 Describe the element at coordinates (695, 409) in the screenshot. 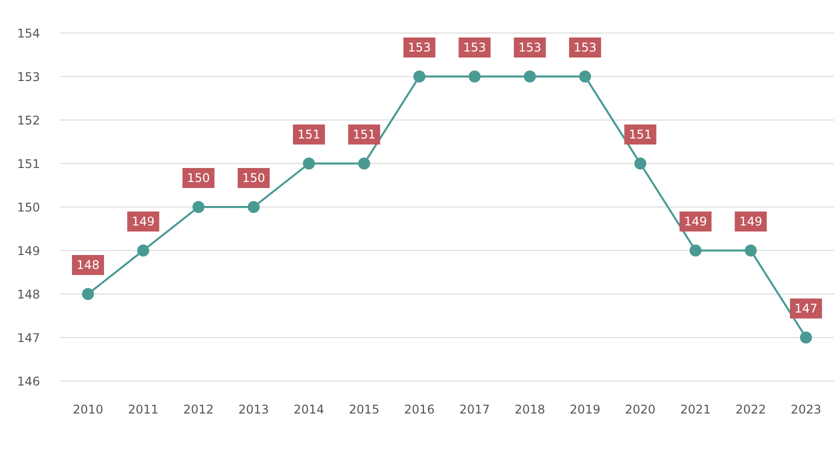

I see `x-tick-label: 2021` at that location.